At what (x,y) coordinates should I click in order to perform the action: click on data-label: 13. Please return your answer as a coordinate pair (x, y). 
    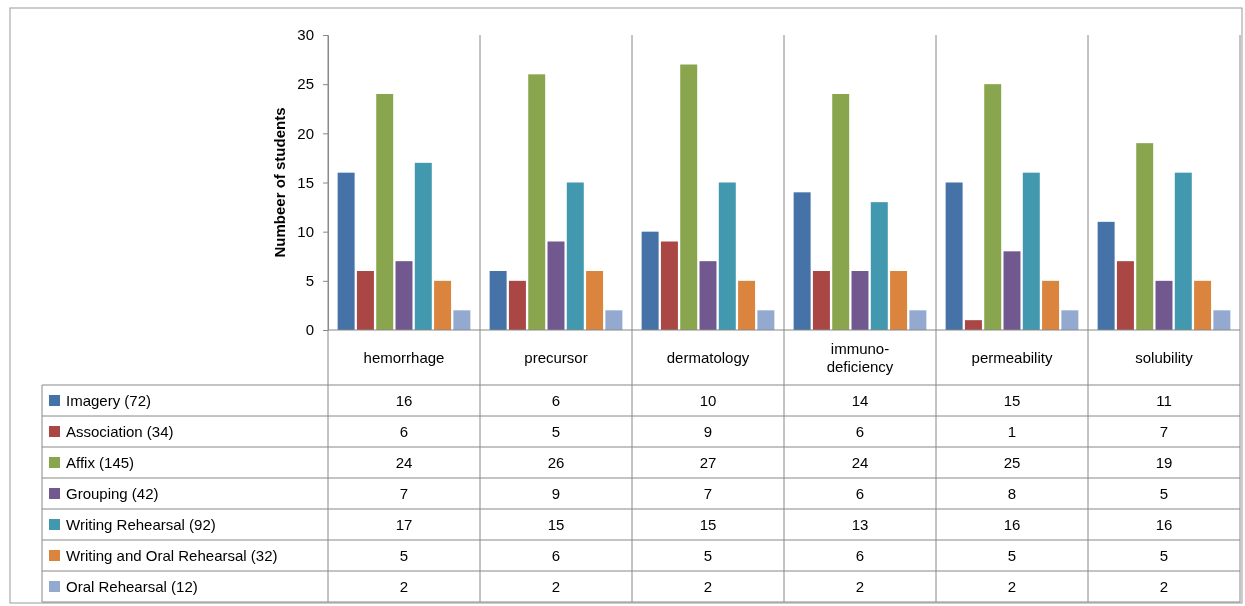
    Looking at the image, I should click on (860, 524).